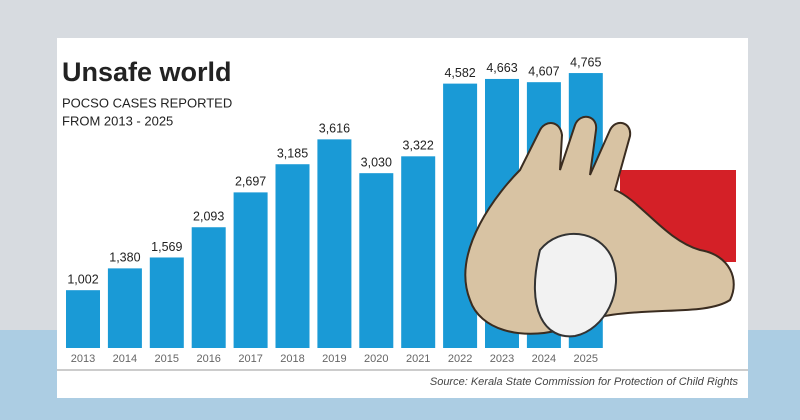 This screenshot has width=800, height=420. What do you see at coordinates (125, 359) in the screenshot?
I see `x-tick-label: 2014` at bounding box center [125, 359].